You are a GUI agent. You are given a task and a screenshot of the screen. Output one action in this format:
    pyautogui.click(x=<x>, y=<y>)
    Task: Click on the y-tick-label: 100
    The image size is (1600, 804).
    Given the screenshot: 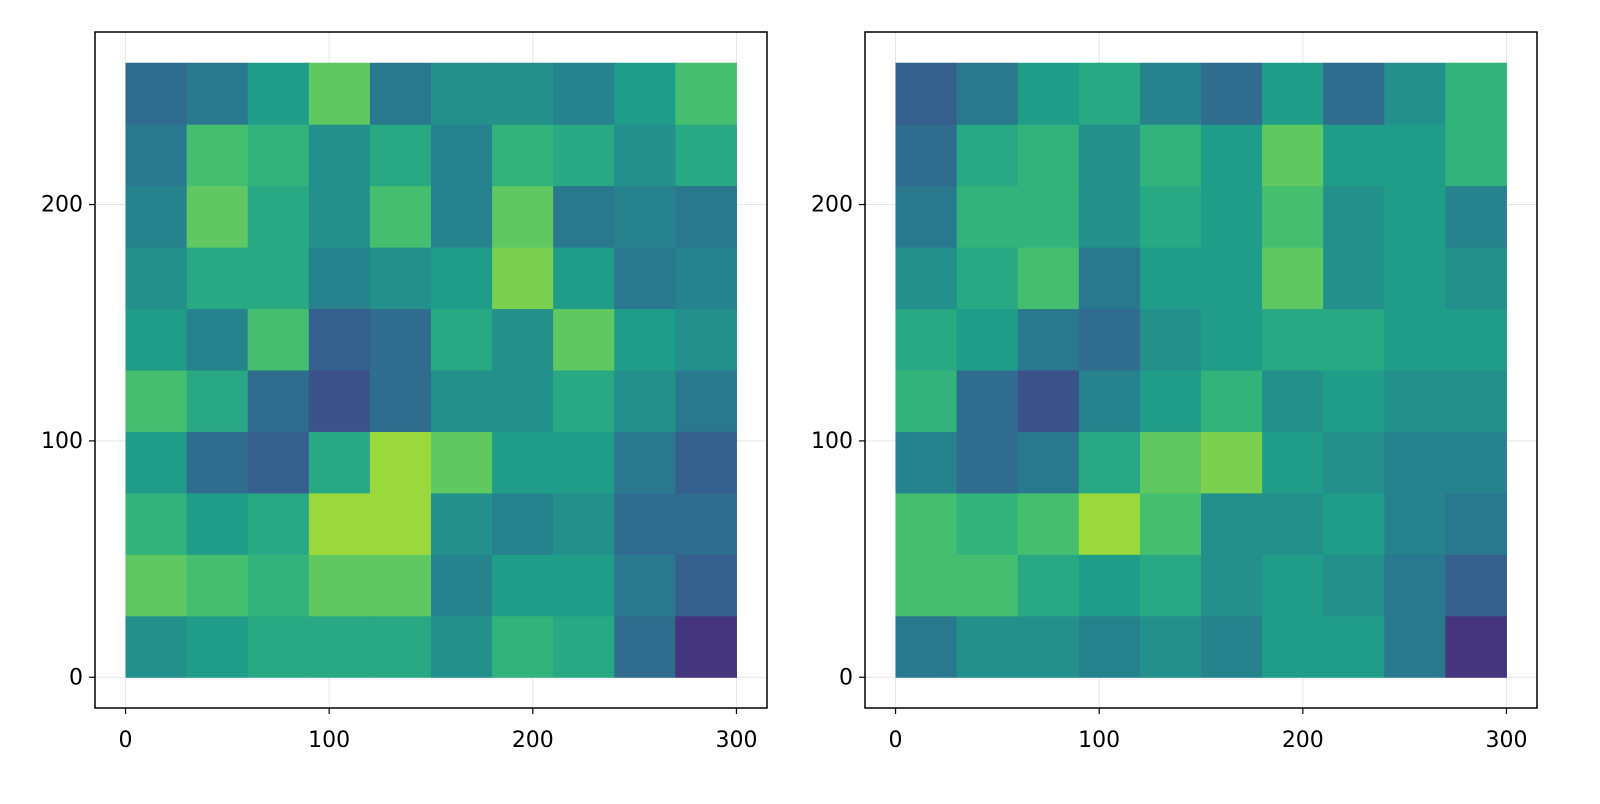 What is the action you would take?
    pyautogui.click(x=62, y=441)
    